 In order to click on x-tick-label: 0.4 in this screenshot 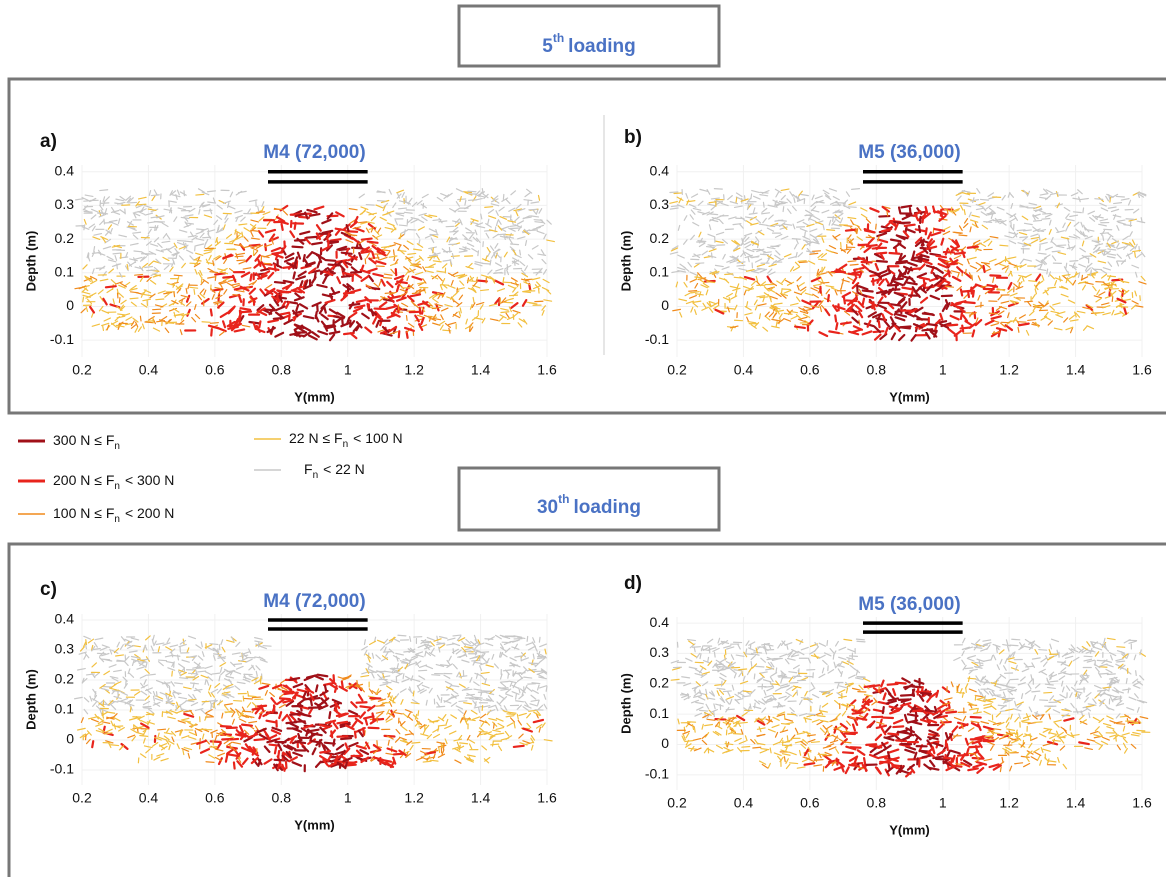, I will do `click(744, 803)`.